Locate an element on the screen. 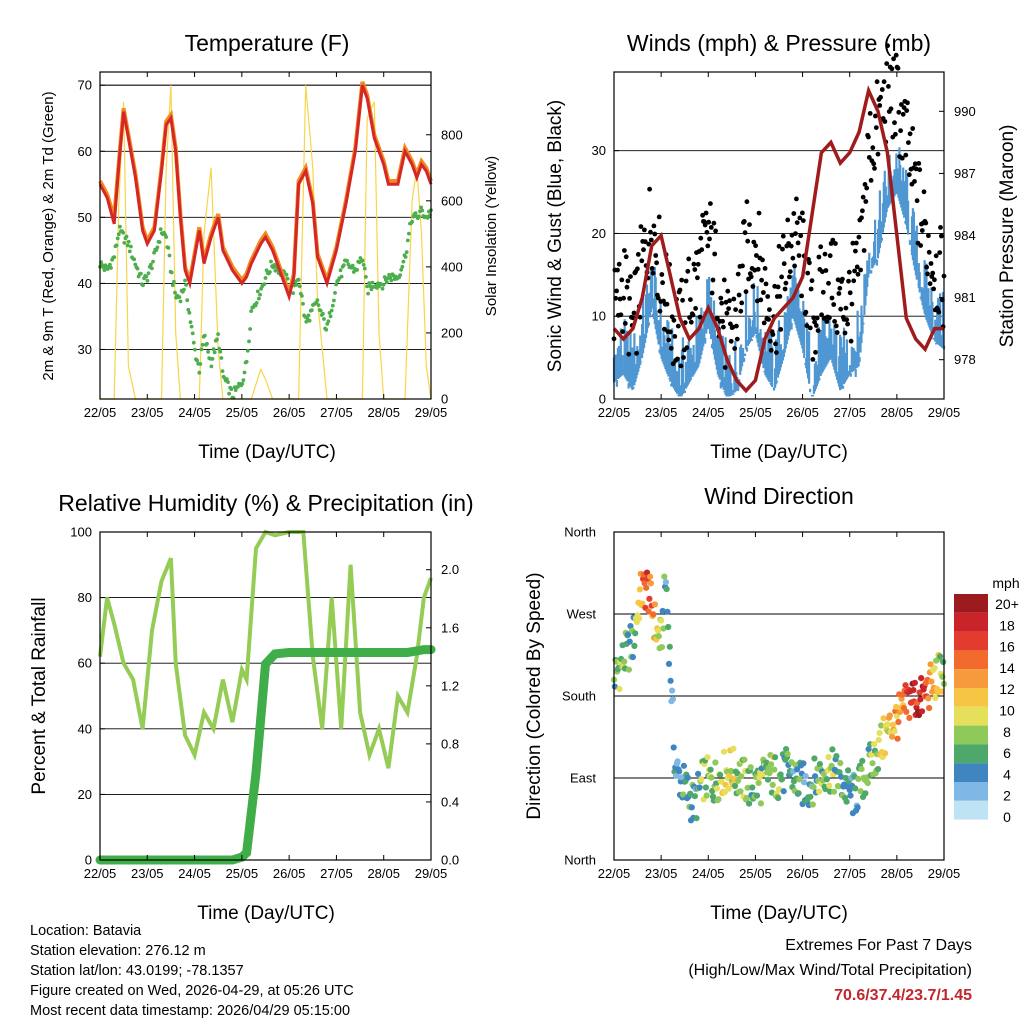  winds-xtick-label: 26/05 is located at coordinates (802, 412).